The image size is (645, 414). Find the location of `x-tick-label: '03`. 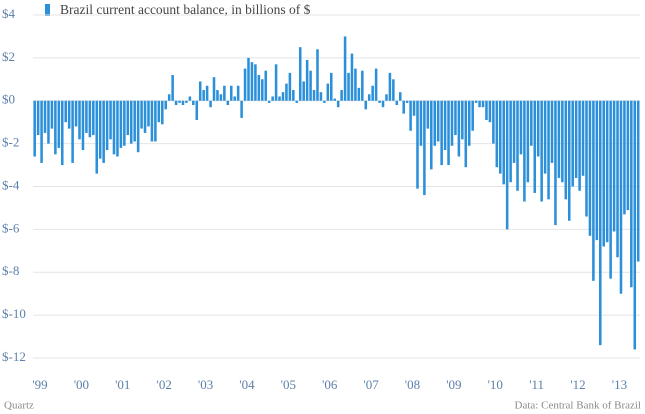

x-tick-label: '03 is located at coordinates (205, 384).